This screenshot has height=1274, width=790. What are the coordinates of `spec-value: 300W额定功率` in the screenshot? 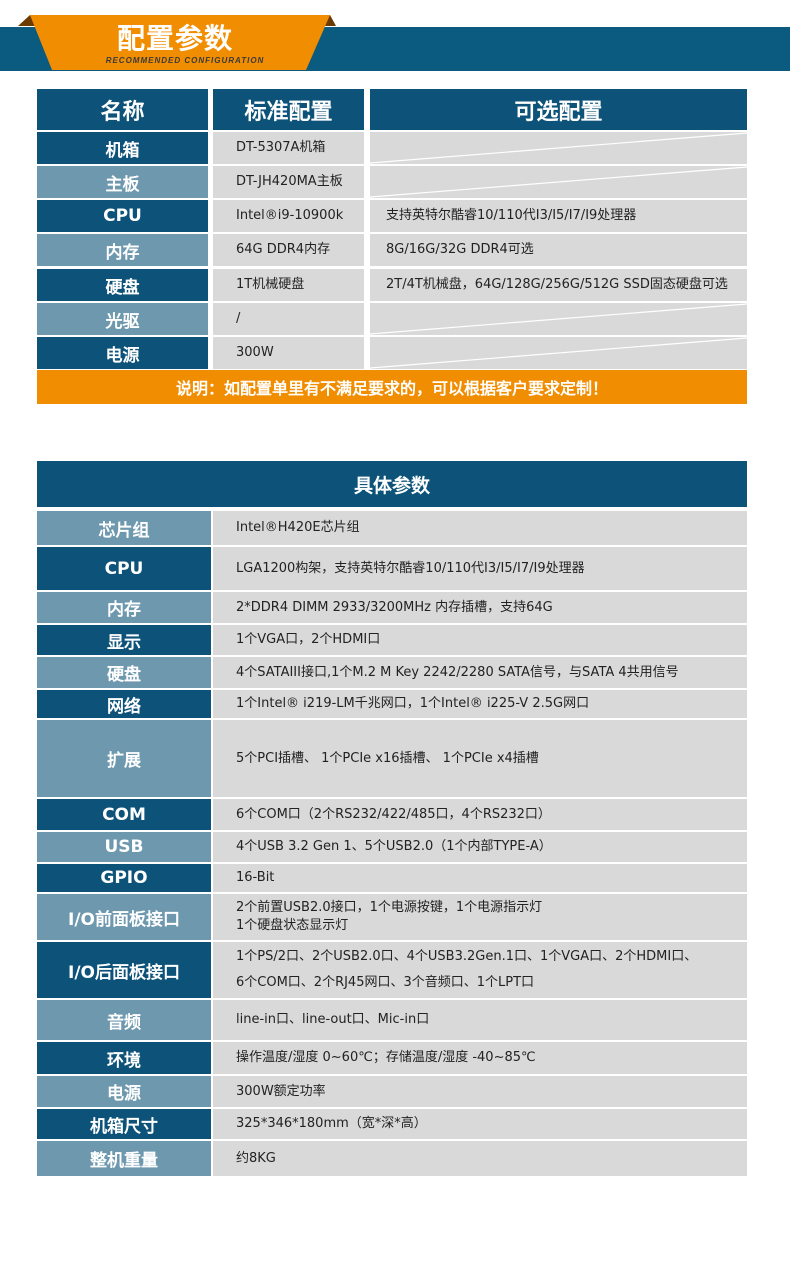 It's located at (480, 1091).